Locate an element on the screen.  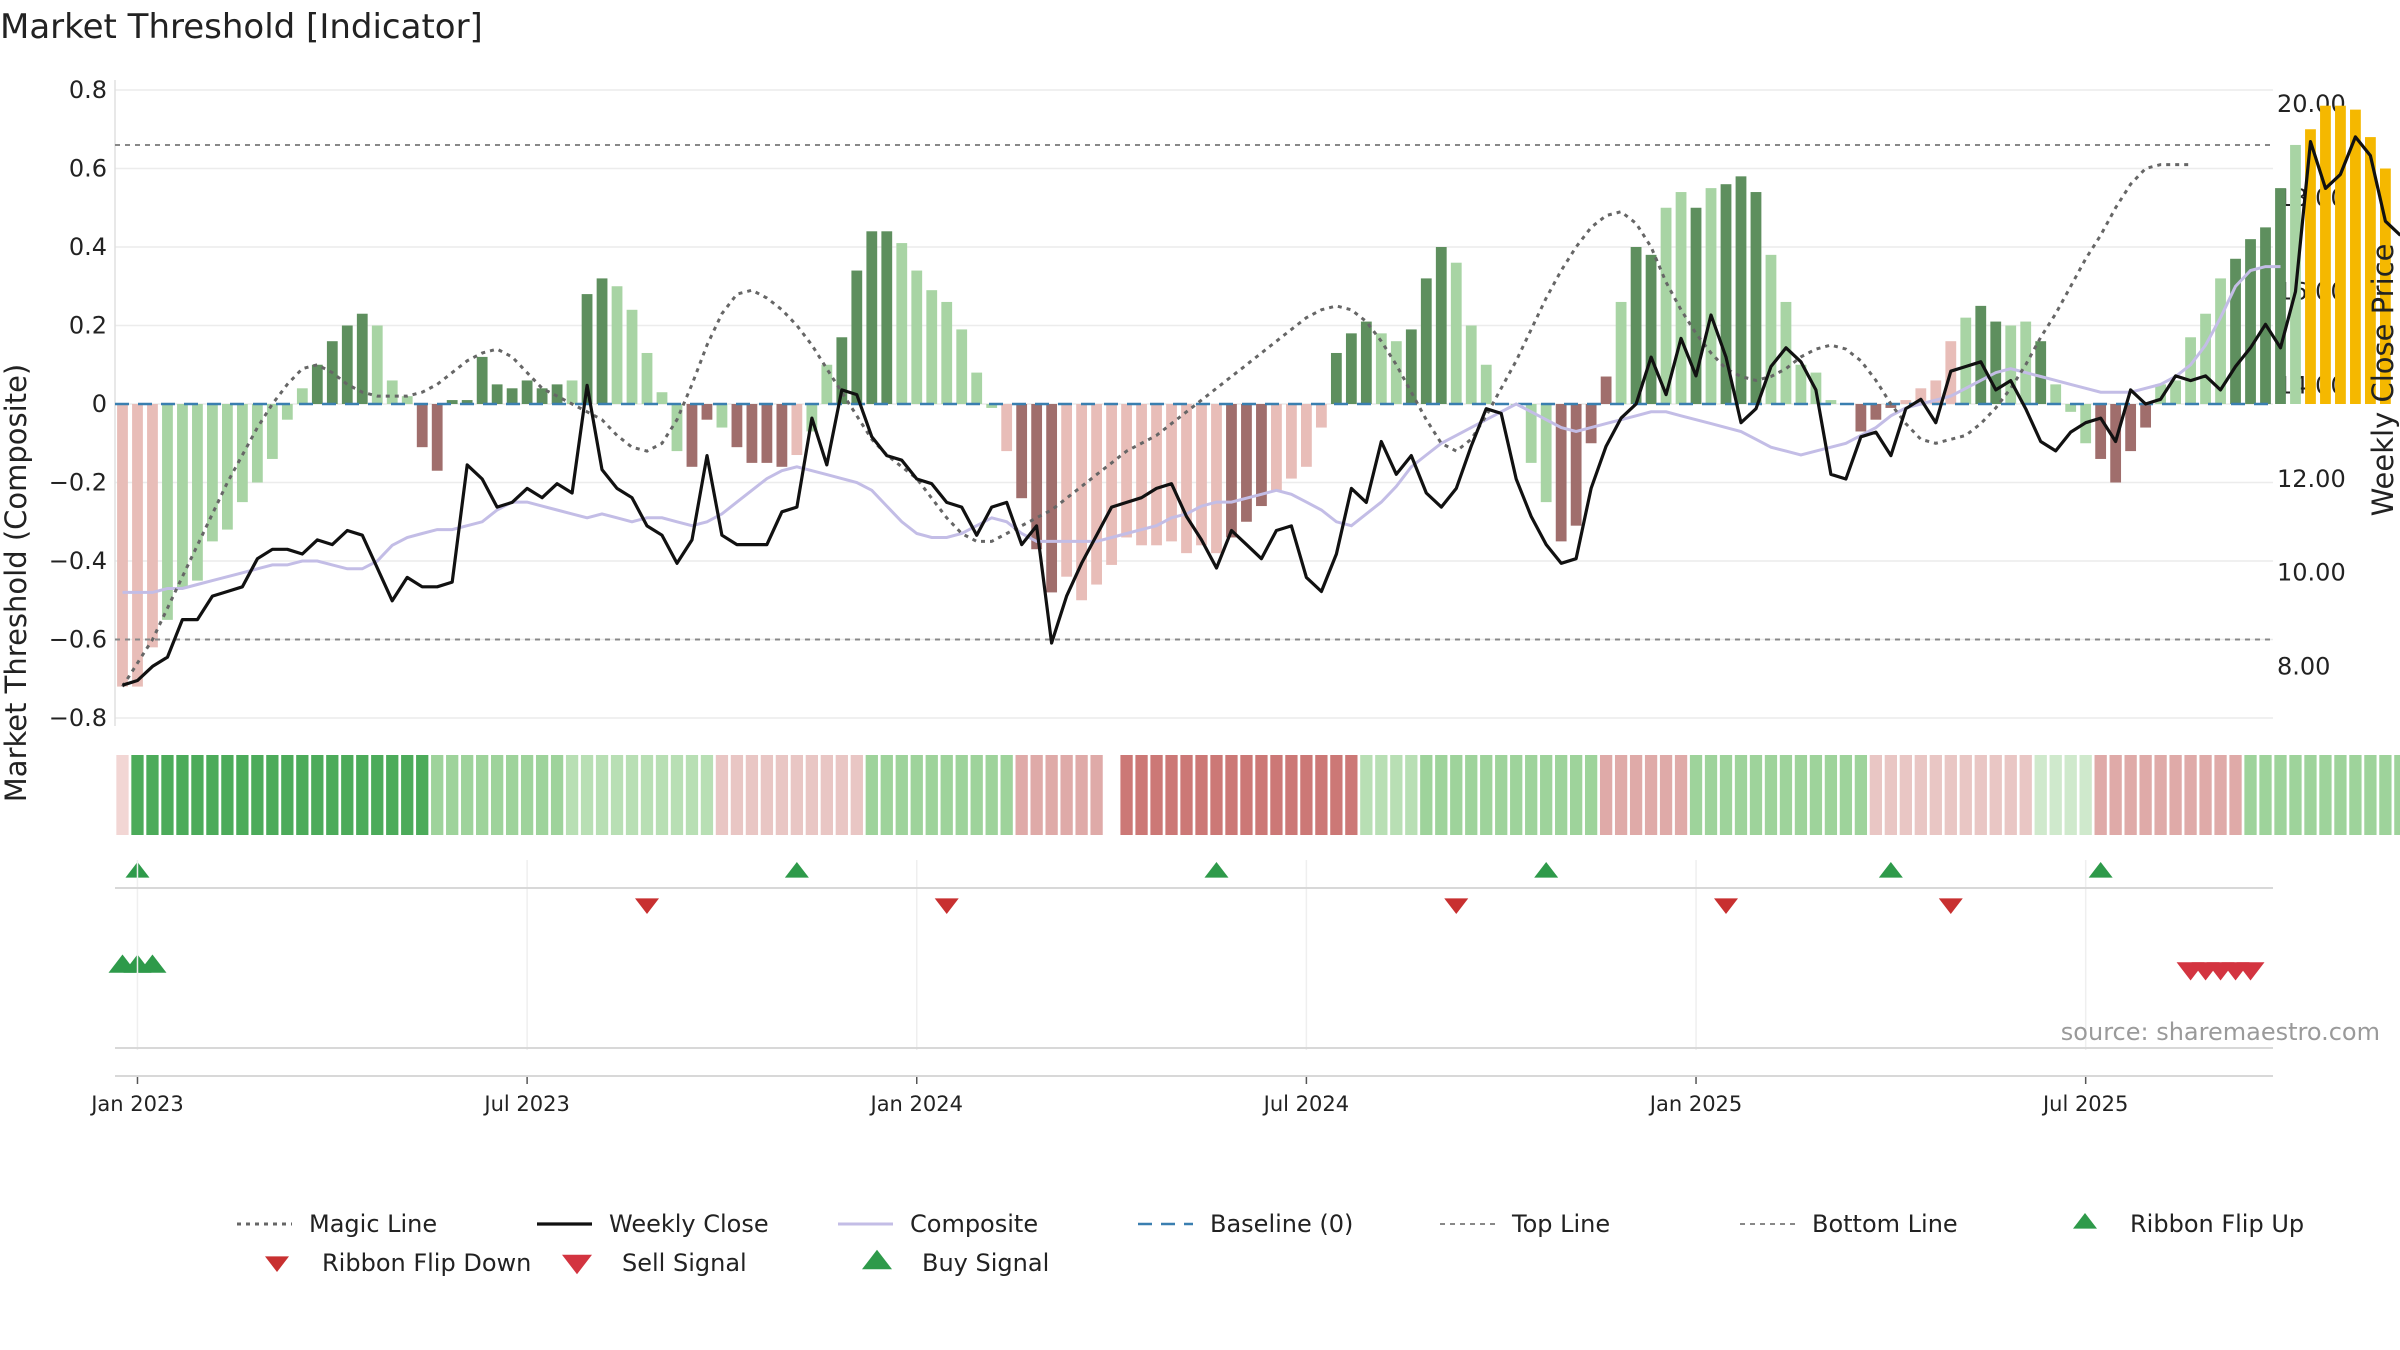
triangle-up-icon is located at coordinates (877, 1259).